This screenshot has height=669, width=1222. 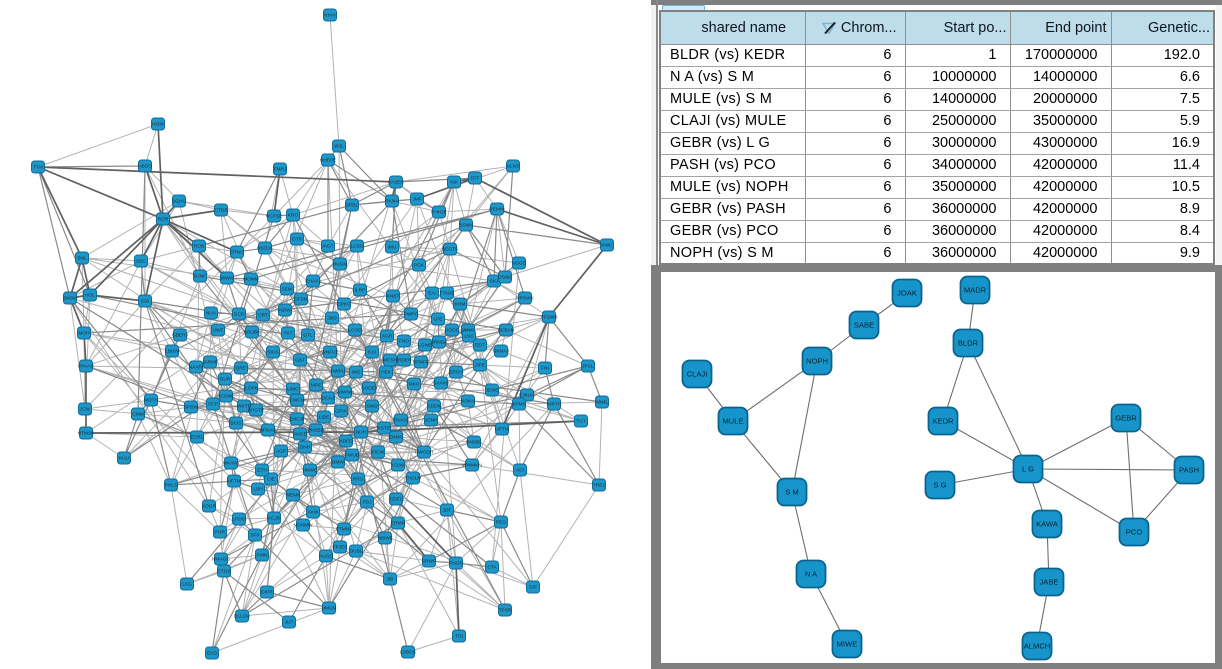 What do you see at coordinates (227, 279) in the screenshot?
I see `svg-text: WWN` at bounding box center [227, 279].